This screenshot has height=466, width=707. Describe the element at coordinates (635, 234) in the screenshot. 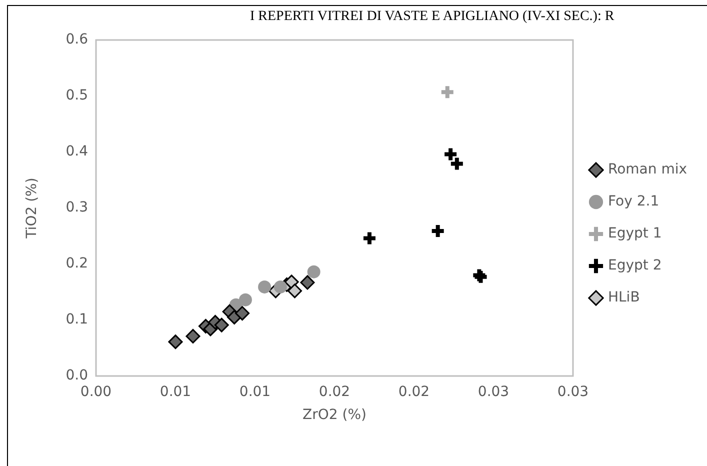

I see `legend-label: Egypt 1` at that location.